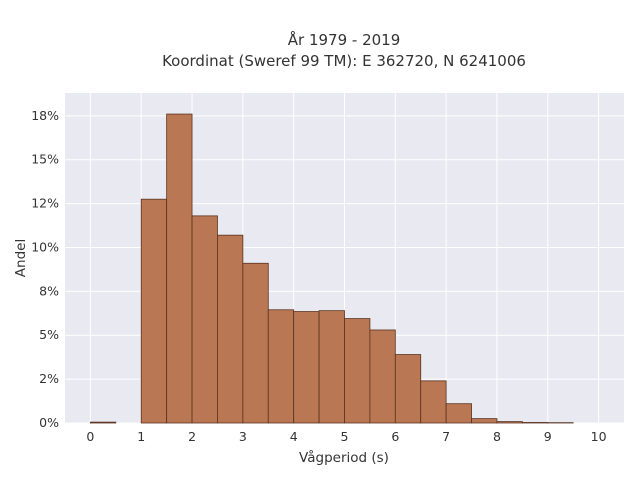 The width and height of the screenshot is (640, 480). What do you see at coordinates (49, 334) in the screenshot?
I see `y-tick-label: 5%` at bounding box center [49, 334].